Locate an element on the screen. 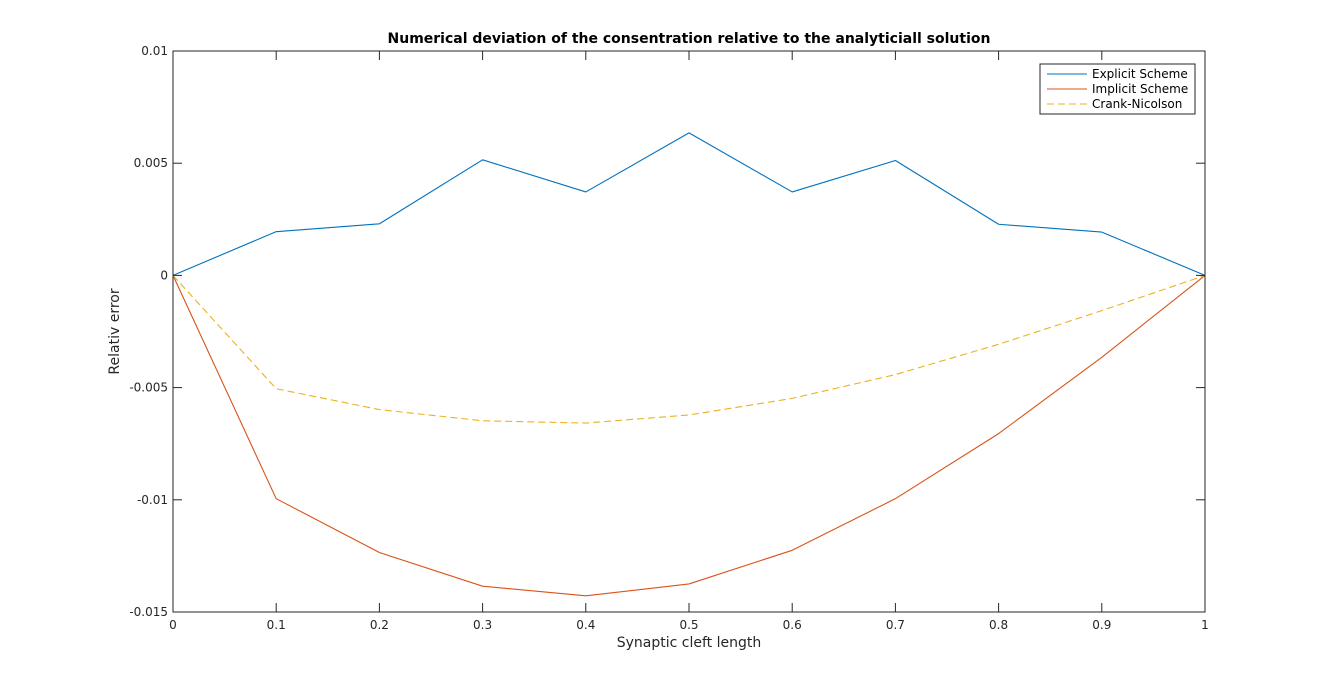 This screenshot has width=1333, height=689. y-tick-label: 0.01 is located at coordinates (154, 51).